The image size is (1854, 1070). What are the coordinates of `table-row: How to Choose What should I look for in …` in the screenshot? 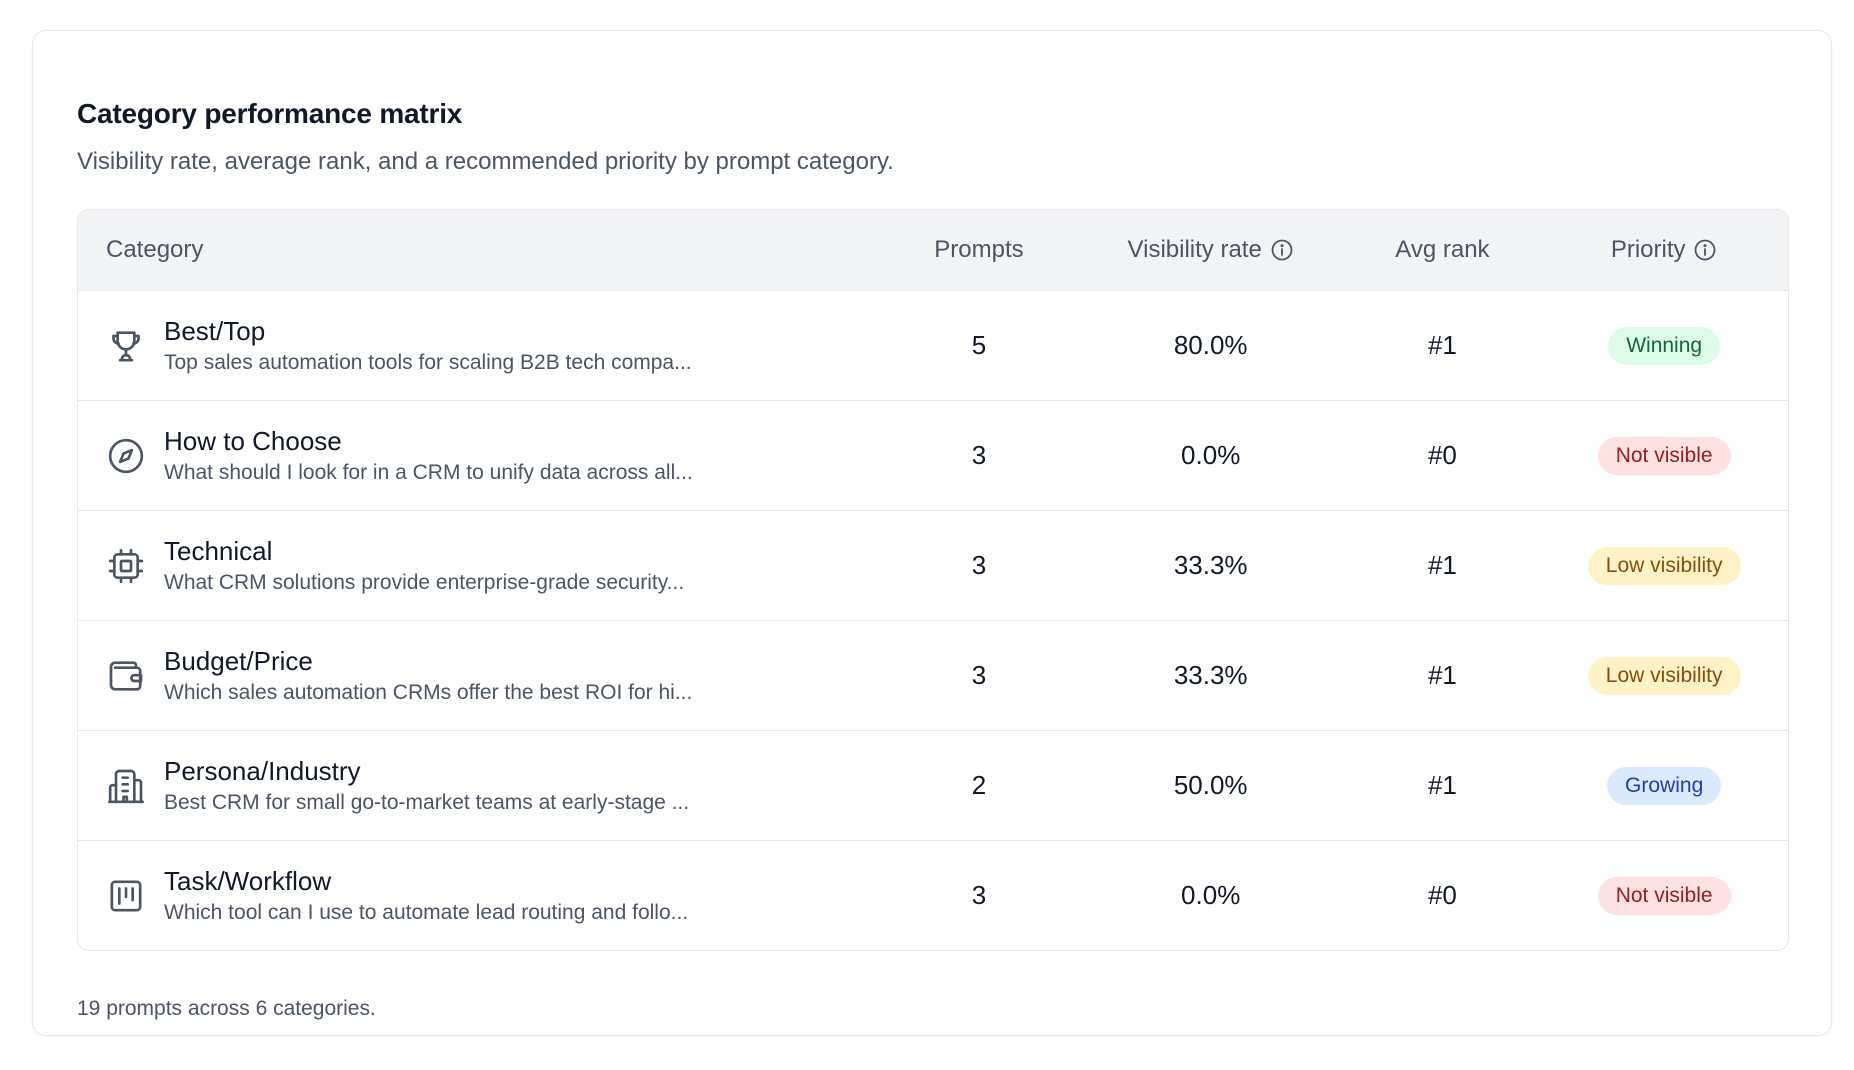 It's located at (933, 456).